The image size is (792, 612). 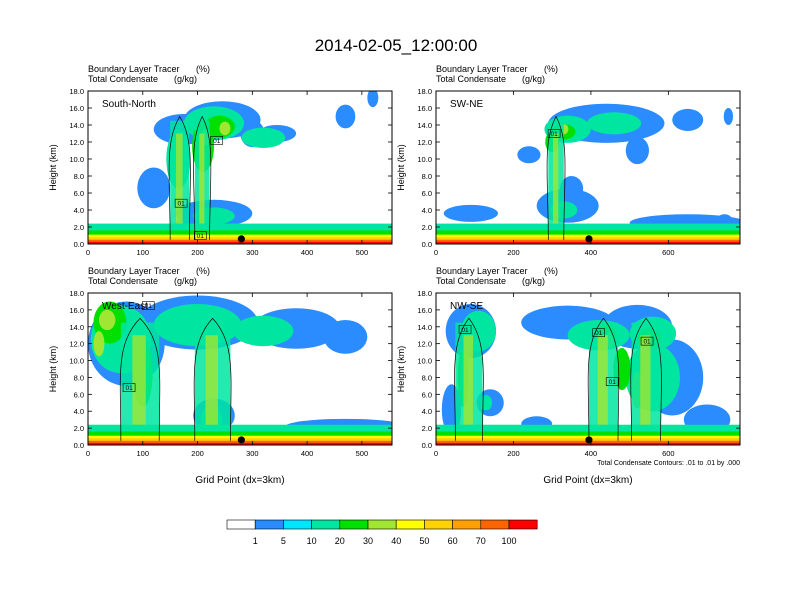 I want to click on y-tick-label: 18.0, so click(x=76, y=293).